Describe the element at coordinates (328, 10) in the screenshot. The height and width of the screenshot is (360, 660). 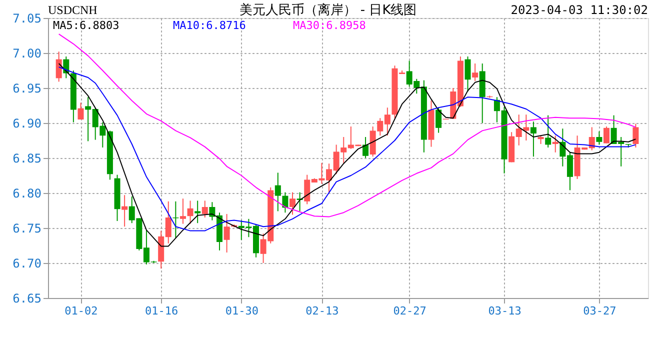
I see `chart-title: 美元人民币（离岸） - 日K线图` at that location.